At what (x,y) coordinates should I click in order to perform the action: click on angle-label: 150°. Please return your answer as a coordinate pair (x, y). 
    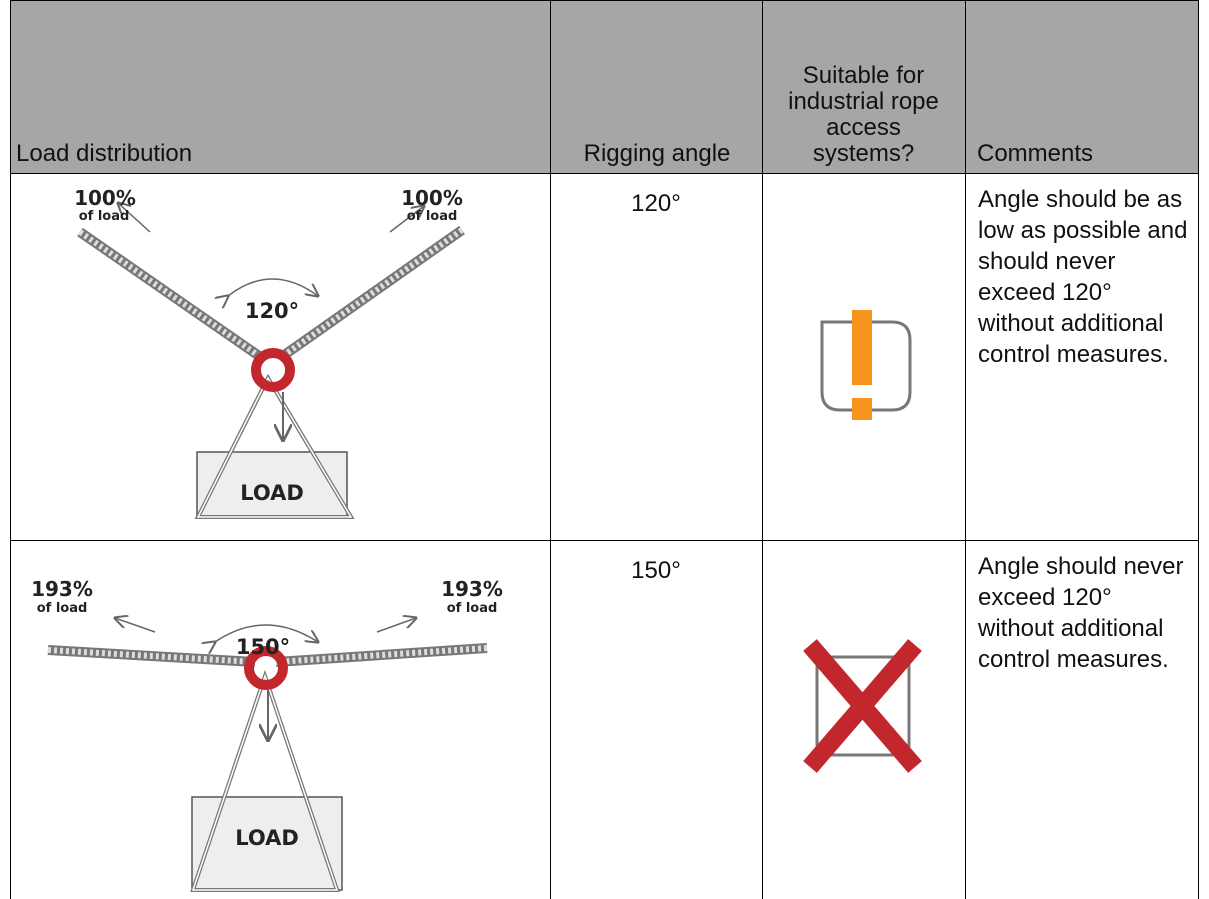
    Looking at the image, I should click on (263, 647).